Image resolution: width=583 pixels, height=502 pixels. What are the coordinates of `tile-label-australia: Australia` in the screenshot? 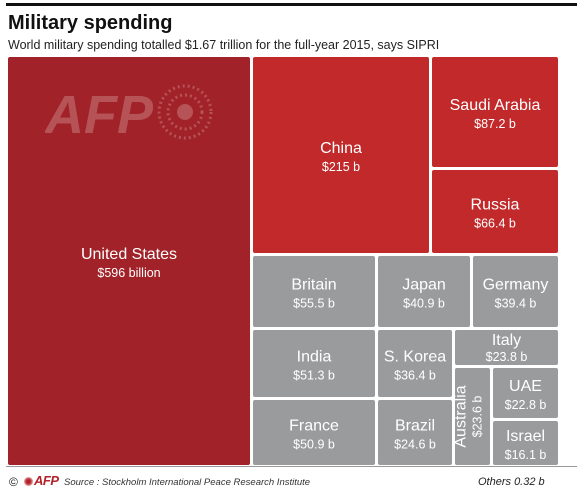 It's located at (461, 416).